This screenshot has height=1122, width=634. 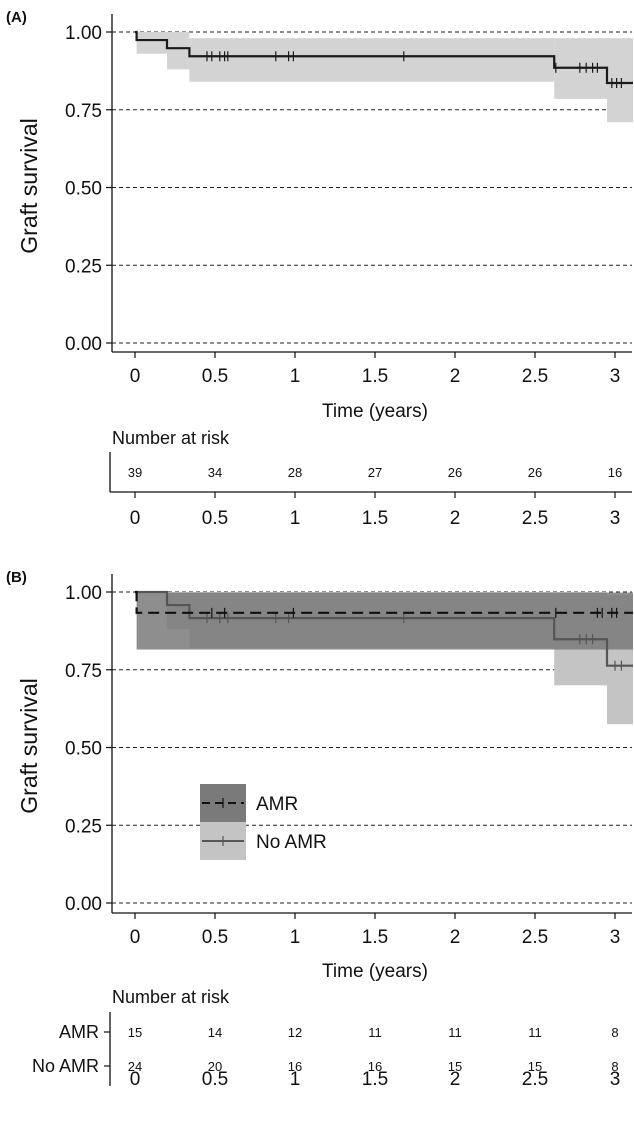 What do you see at coordinates (215, 1066) in the screenshot?
I see `risk-count: 20` at bounding box center [215, 1066].